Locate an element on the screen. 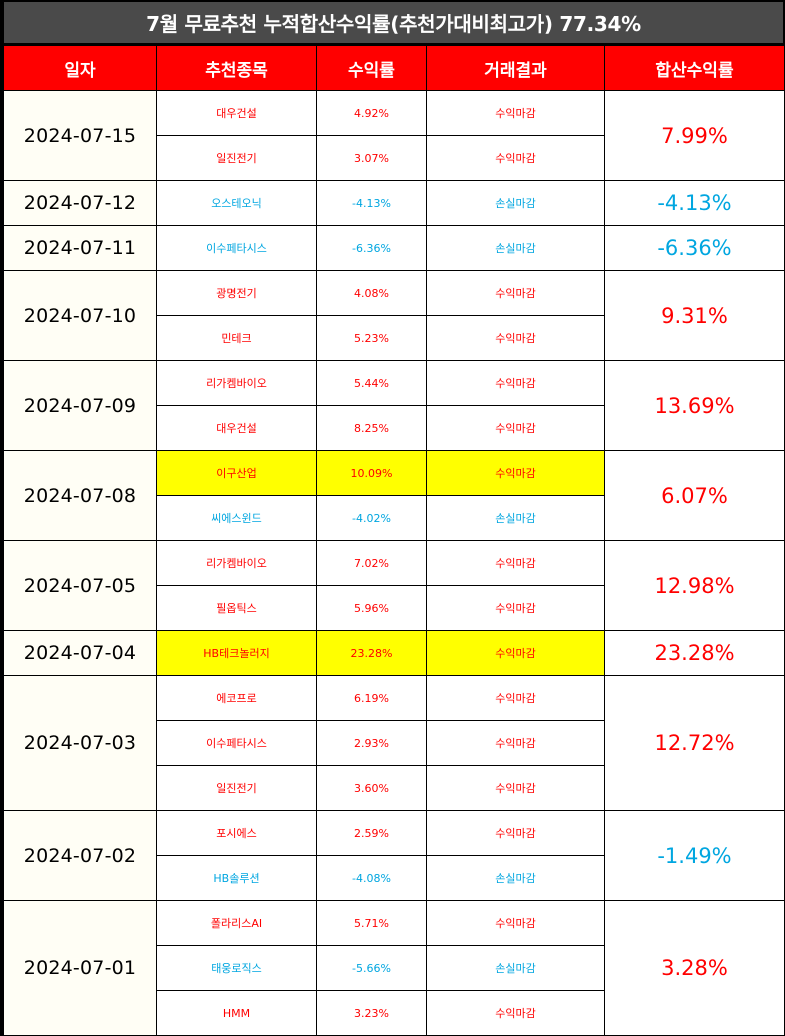  date-cell: 2024-07-11 is located at coordinates (80, 248).